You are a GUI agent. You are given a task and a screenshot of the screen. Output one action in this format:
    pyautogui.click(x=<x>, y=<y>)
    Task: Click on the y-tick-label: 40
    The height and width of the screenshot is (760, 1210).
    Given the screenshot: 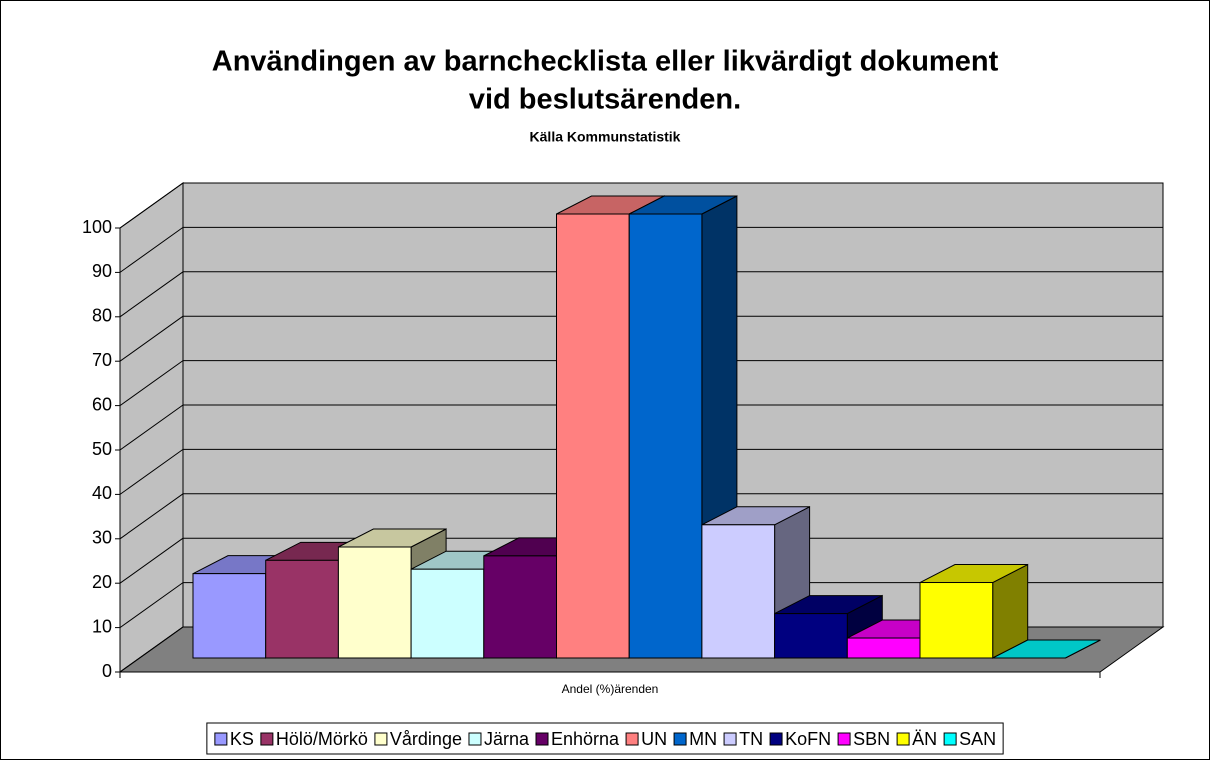 What is the action you would take?
    pyautogui.click(x=102, y=493)
    